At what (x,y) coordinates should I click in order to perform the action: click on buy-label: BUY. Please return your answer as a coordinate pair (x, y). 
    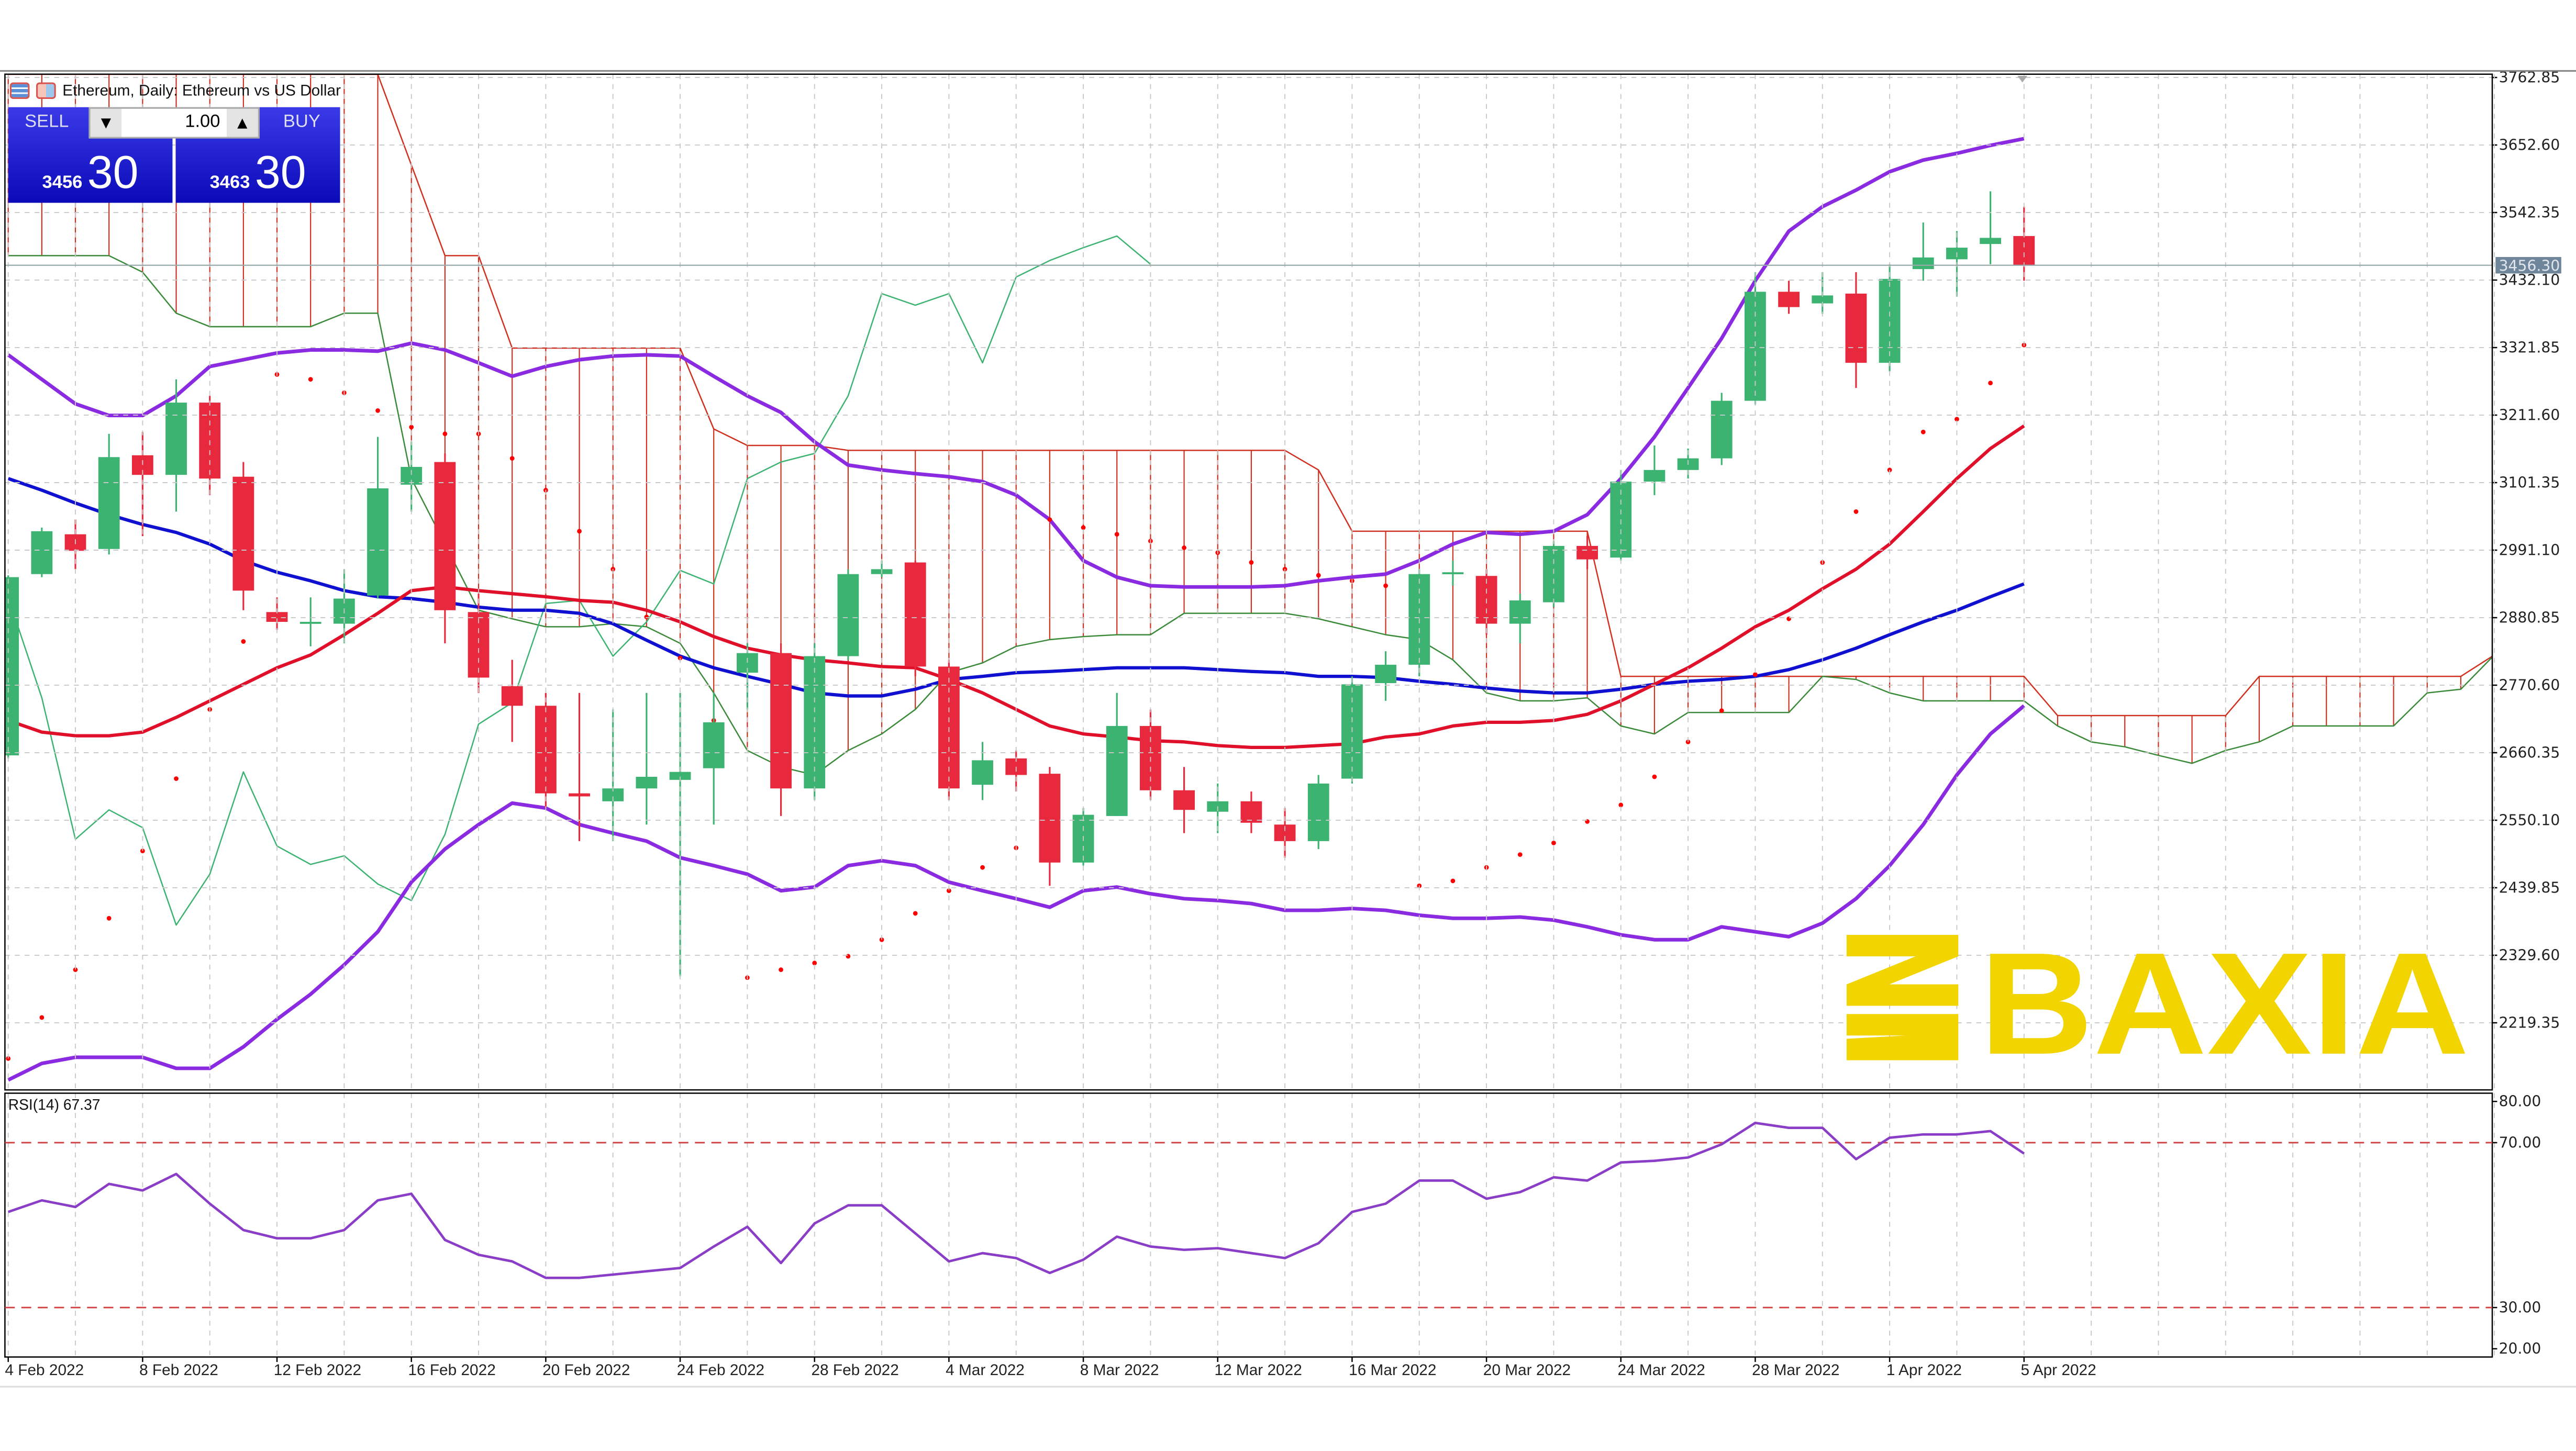
    Looking at the image, I should click on (301, 122).